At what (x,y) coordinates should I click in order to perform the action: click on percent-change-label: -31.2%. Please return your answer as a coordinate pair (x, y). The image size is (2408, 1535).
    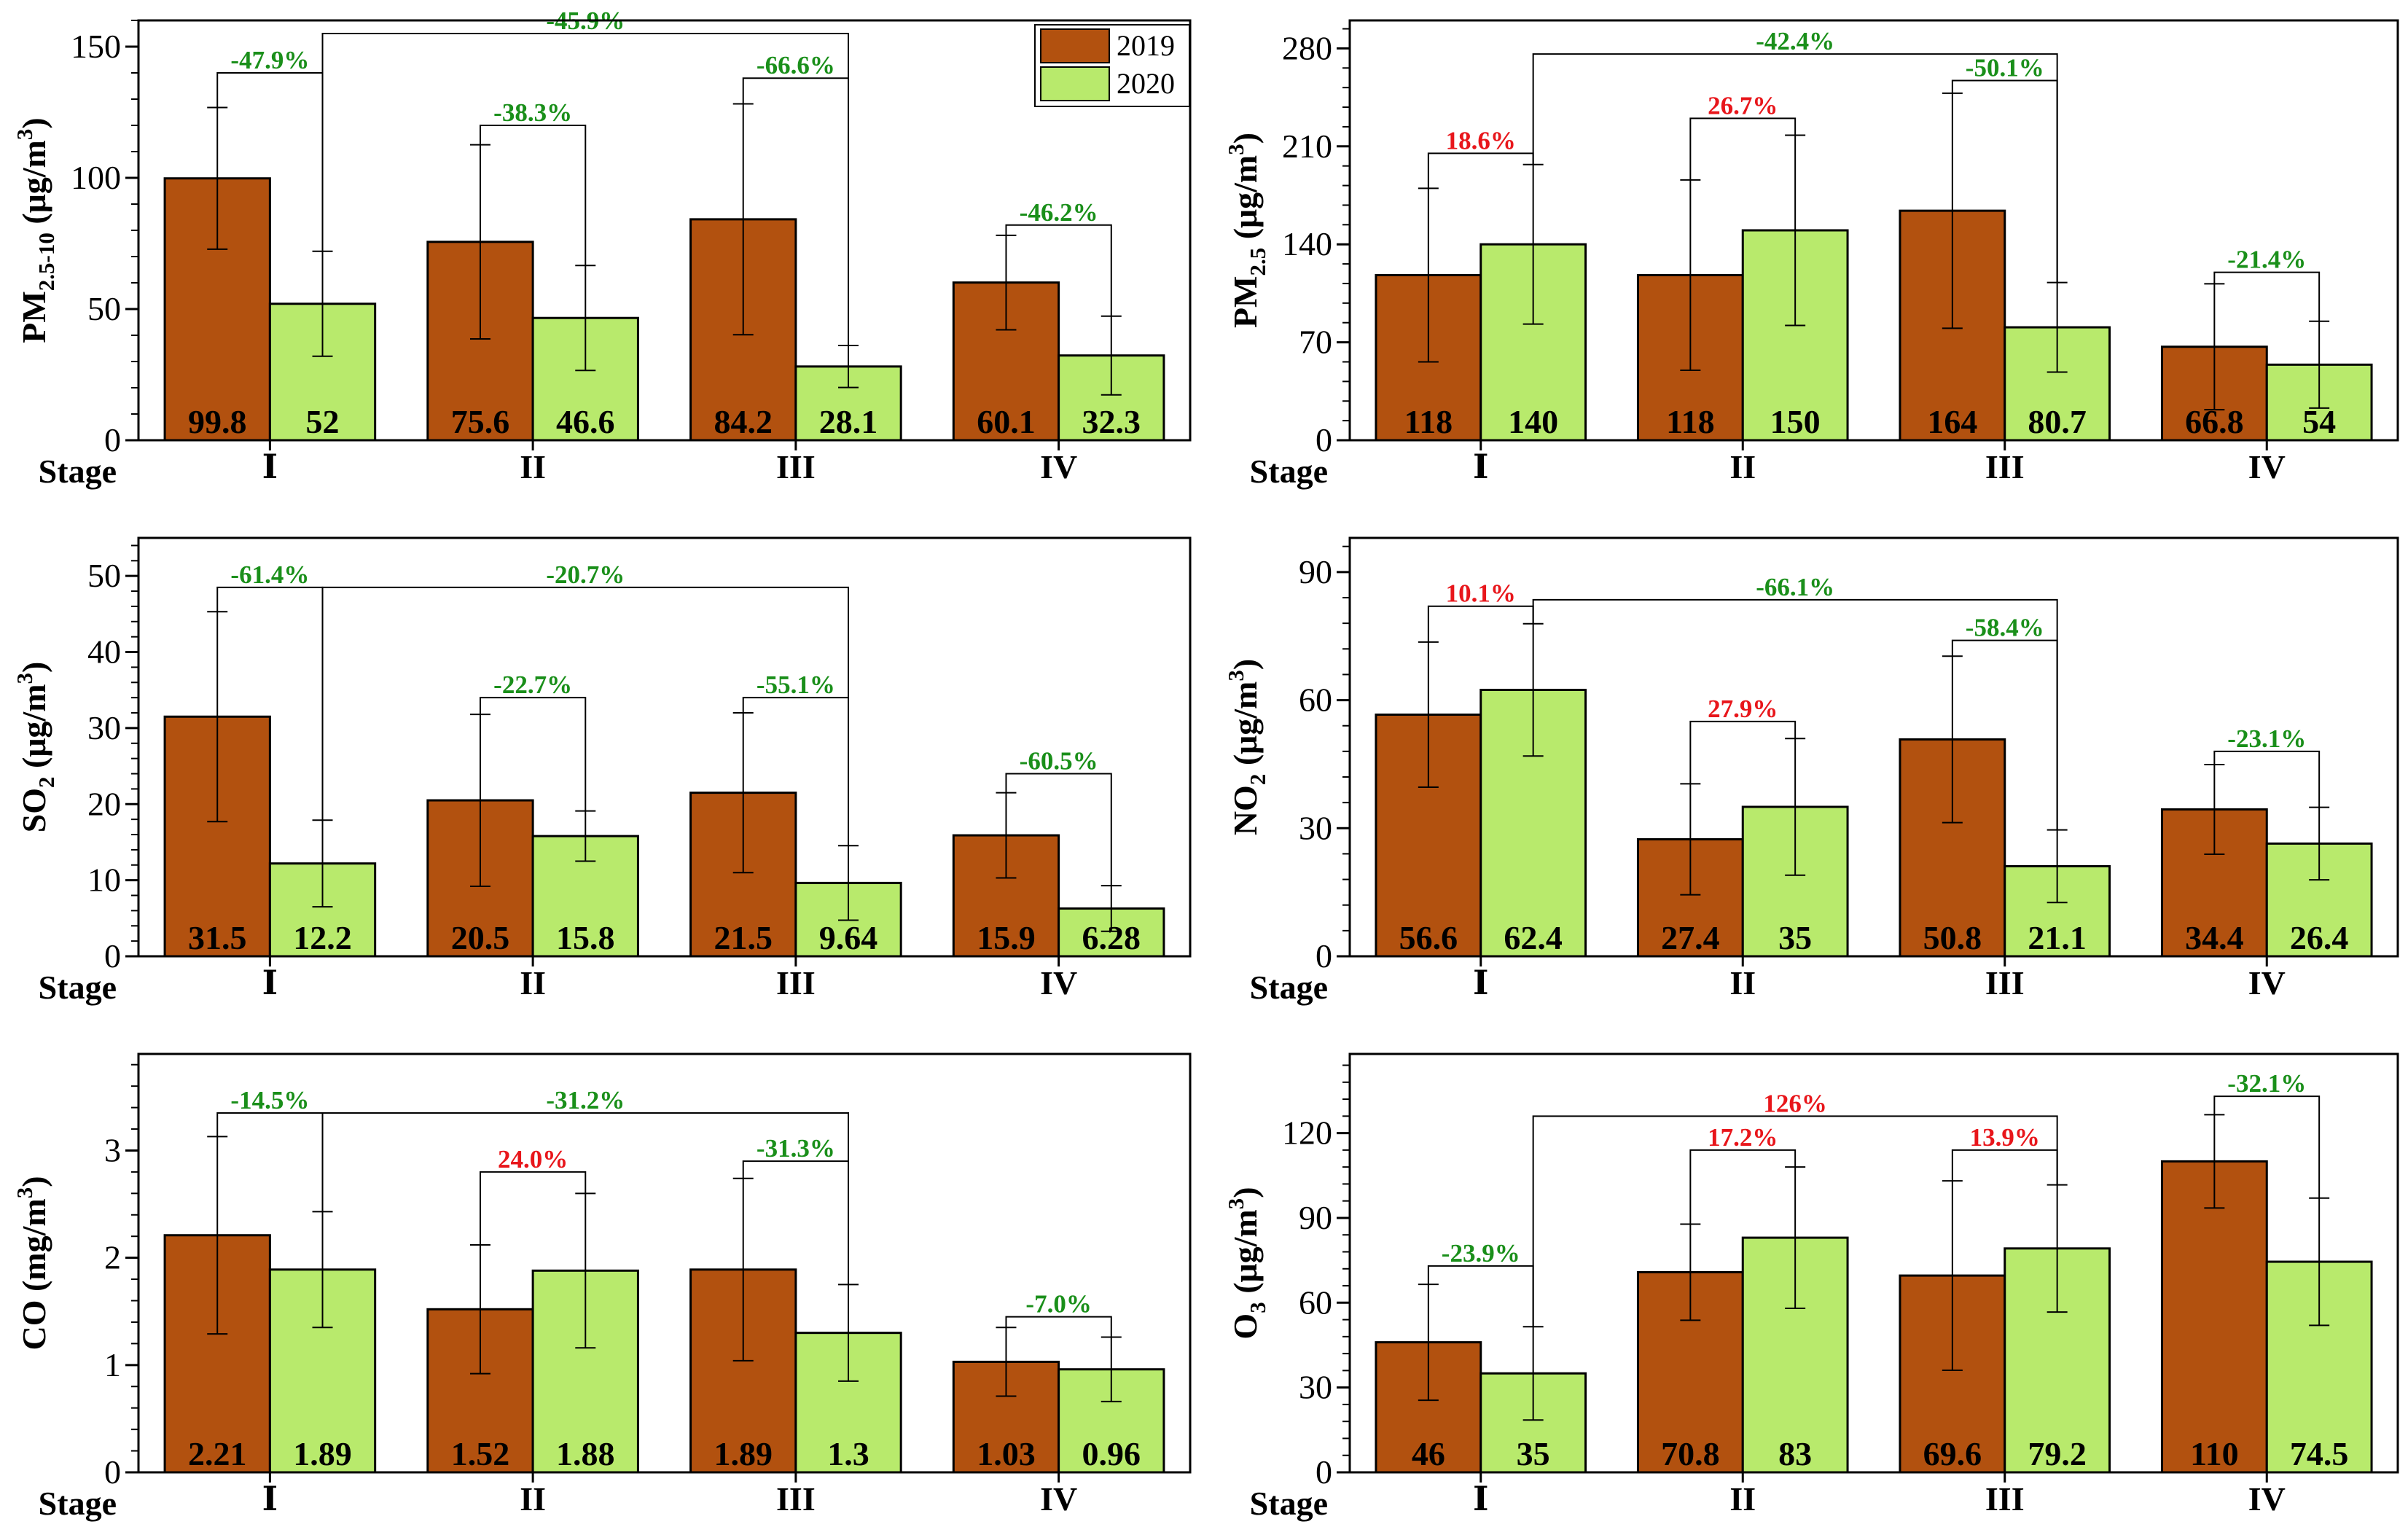
    Looking at the image, I should click on (585, 1100).